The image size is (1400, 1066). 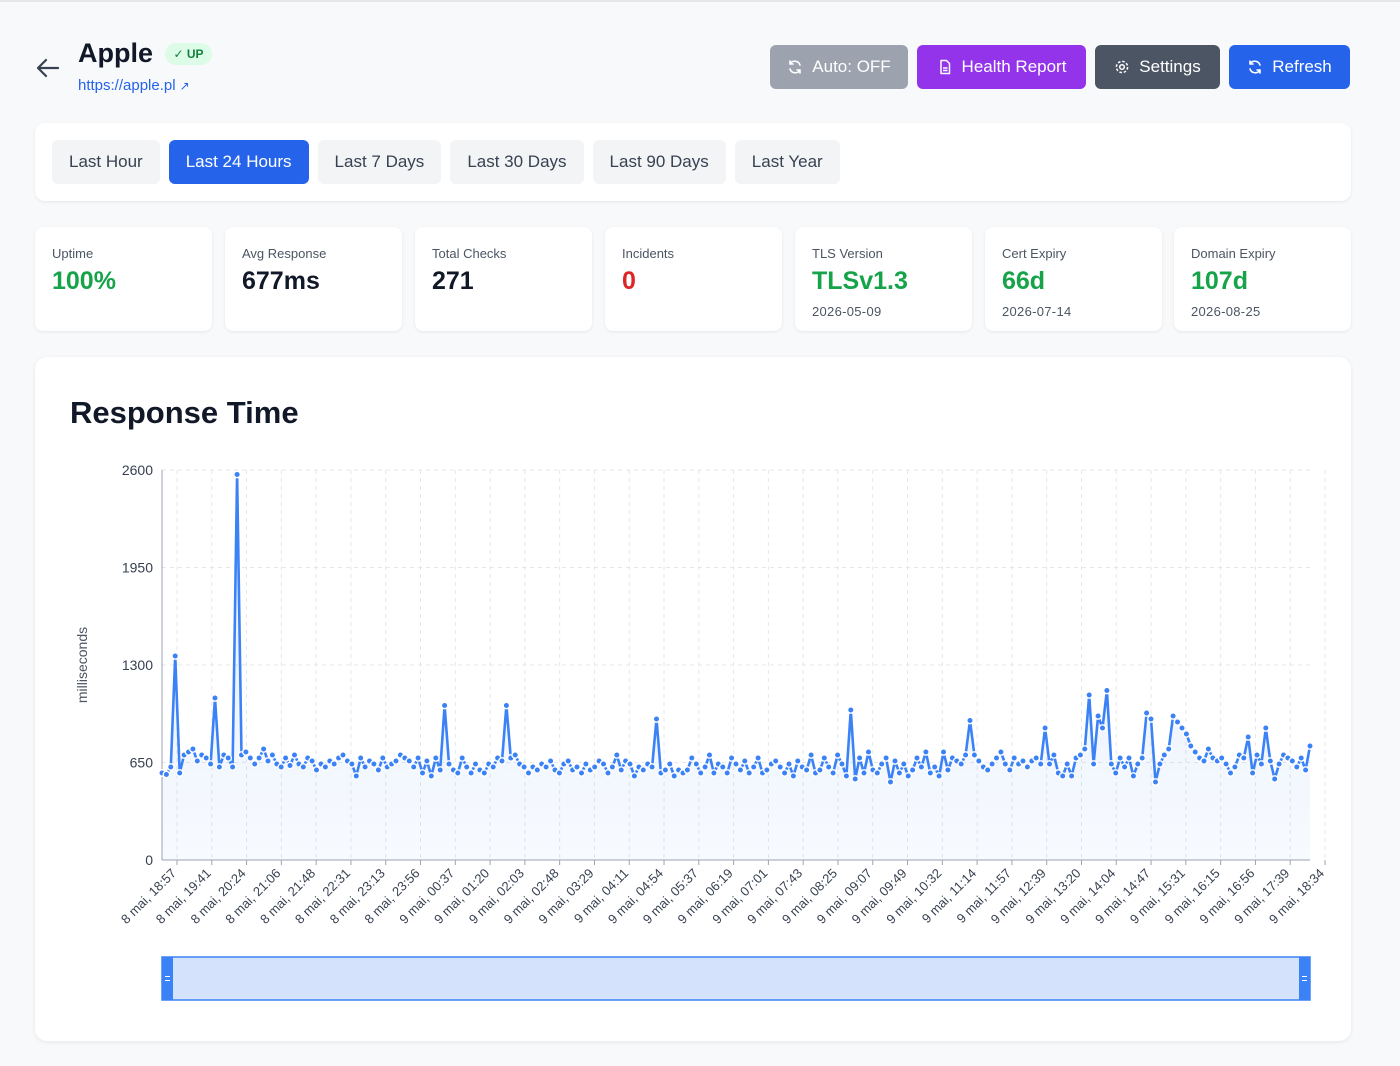 I want to click on stat-card-total-checks: Total Checks 271, so click(x=503, y=279).